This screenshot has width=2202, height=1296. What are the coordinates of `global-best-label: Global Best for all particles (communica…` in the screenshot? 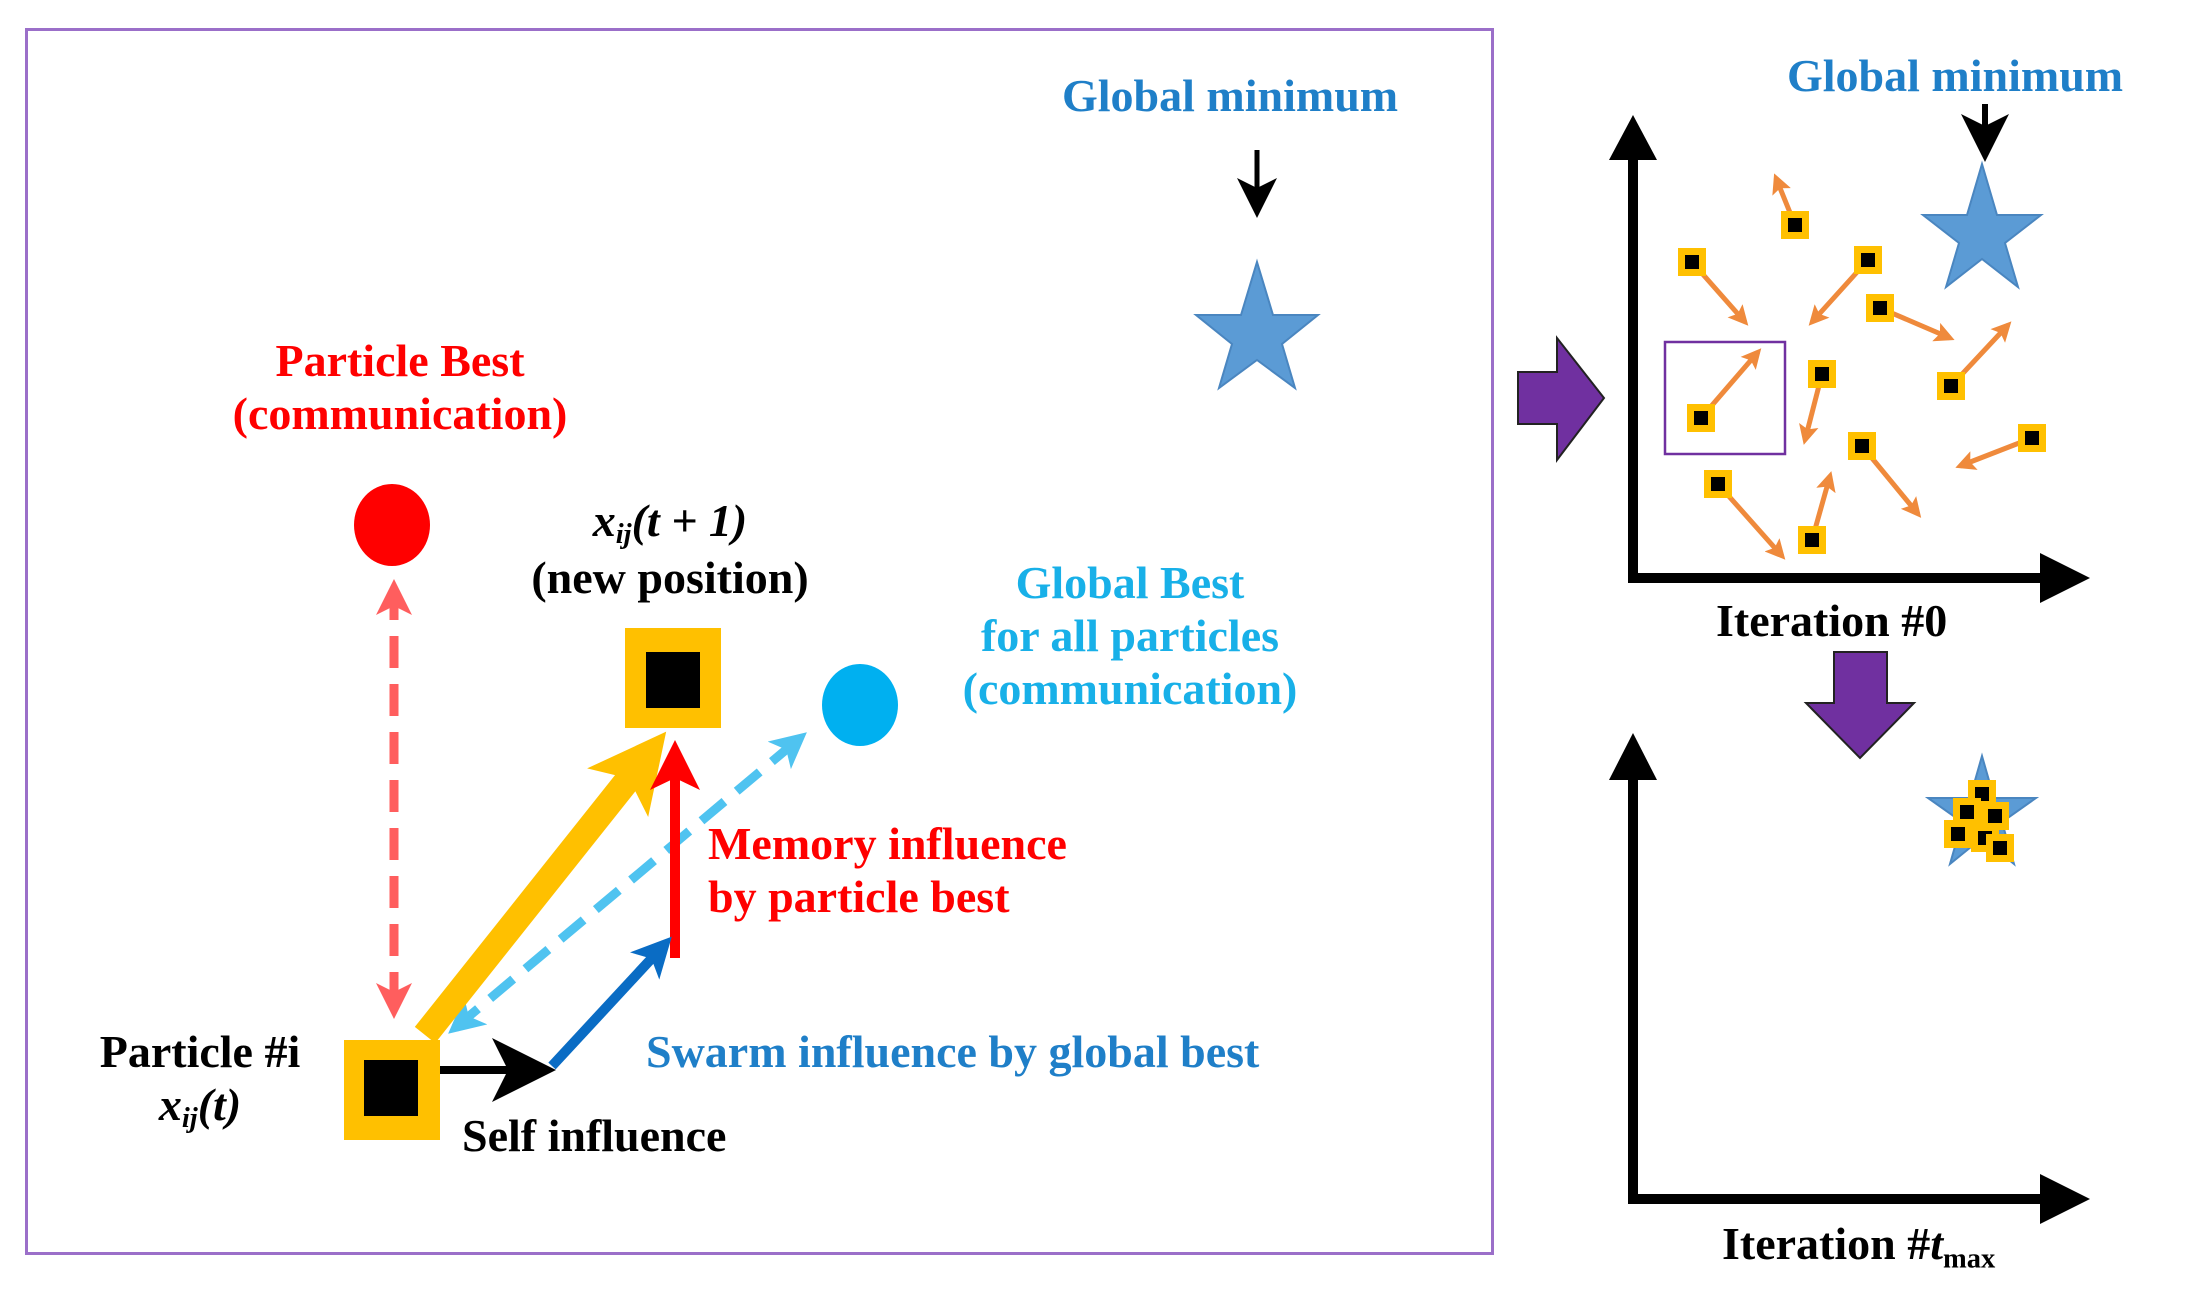 It's located at (1130, 636).